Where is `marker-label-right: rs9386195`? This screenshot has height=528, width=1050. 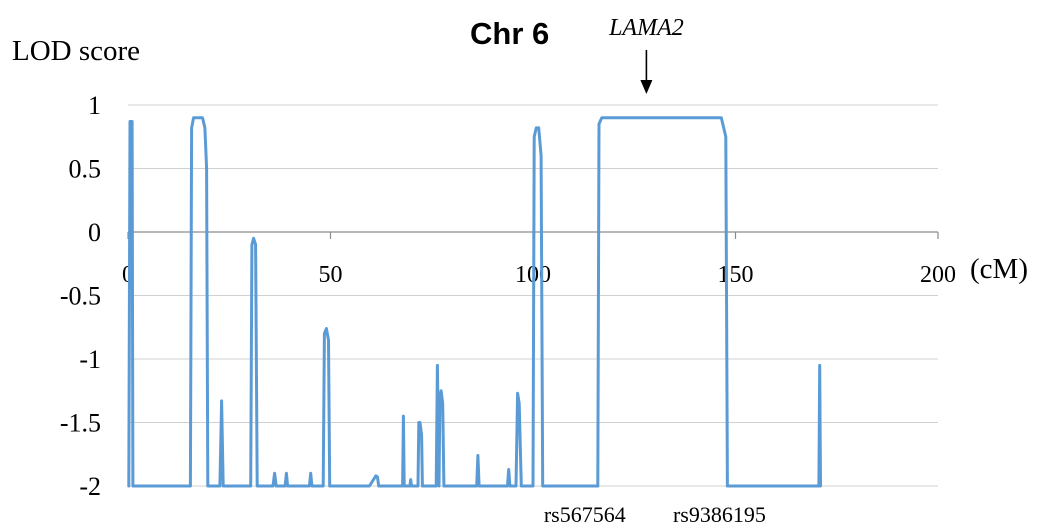 marker-label-right: rs9386195 is located at coordinates (719, 514).